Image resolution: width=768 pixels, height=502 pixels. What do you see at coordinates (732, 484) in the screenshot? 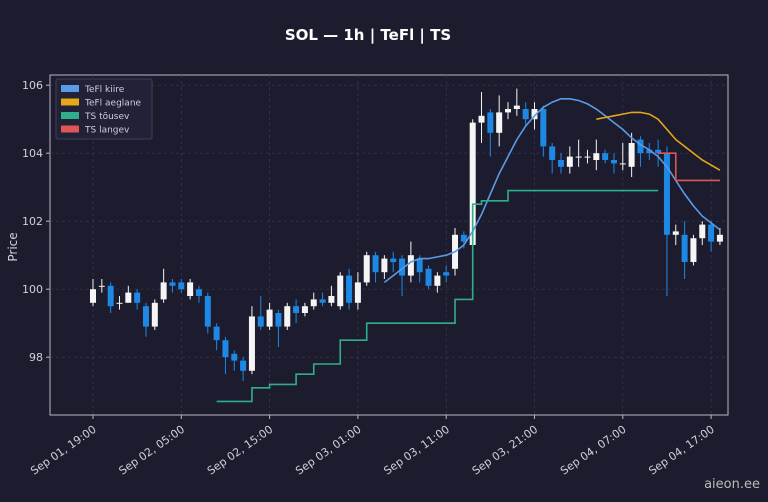
I see `watermark: aieon.ee` at bounding box center [732, 484].